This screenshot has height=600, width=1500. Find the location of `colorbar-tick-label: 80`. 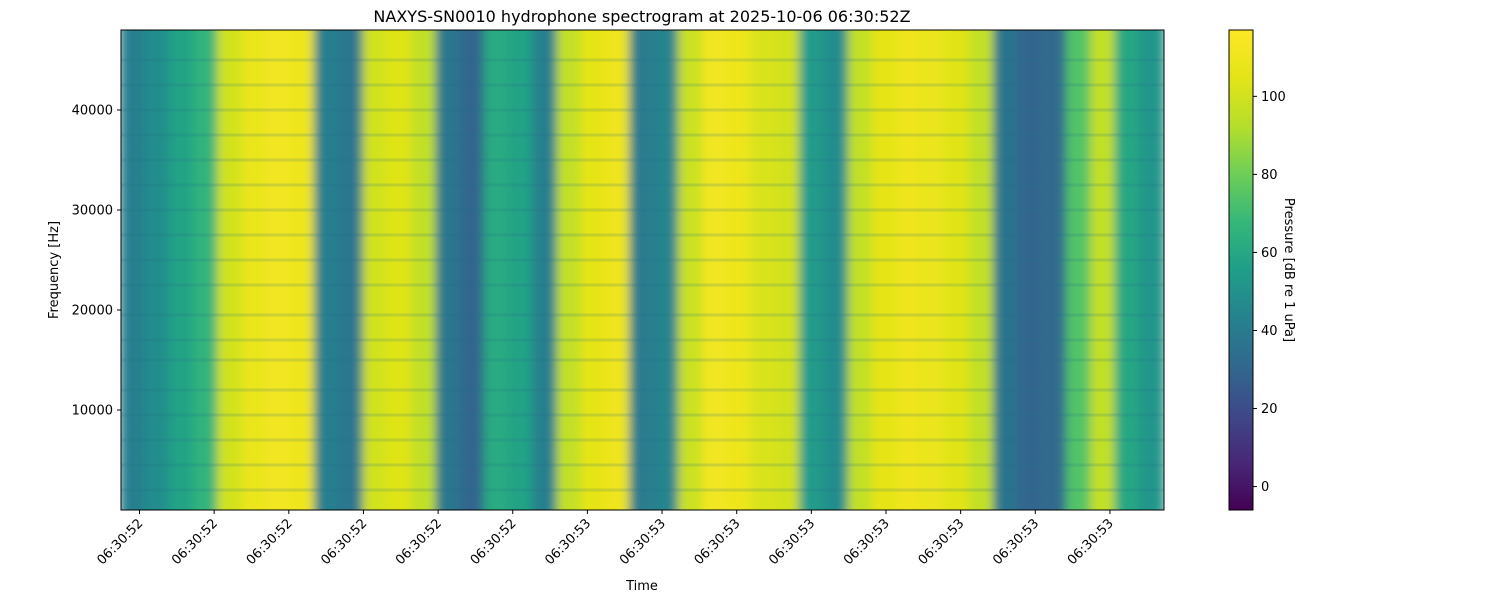

colorbar-tick-label: 80 is located at coordinates (1269, 175).